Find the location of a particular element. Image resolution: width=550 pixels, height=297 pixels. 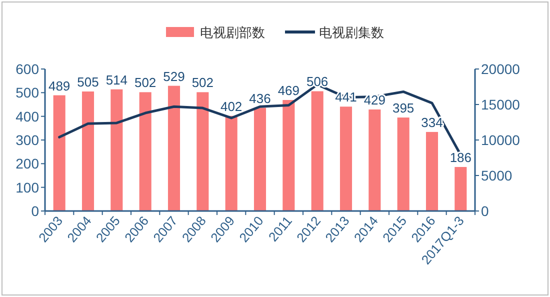

data-label: 436 is located at coordinates (260, 98).